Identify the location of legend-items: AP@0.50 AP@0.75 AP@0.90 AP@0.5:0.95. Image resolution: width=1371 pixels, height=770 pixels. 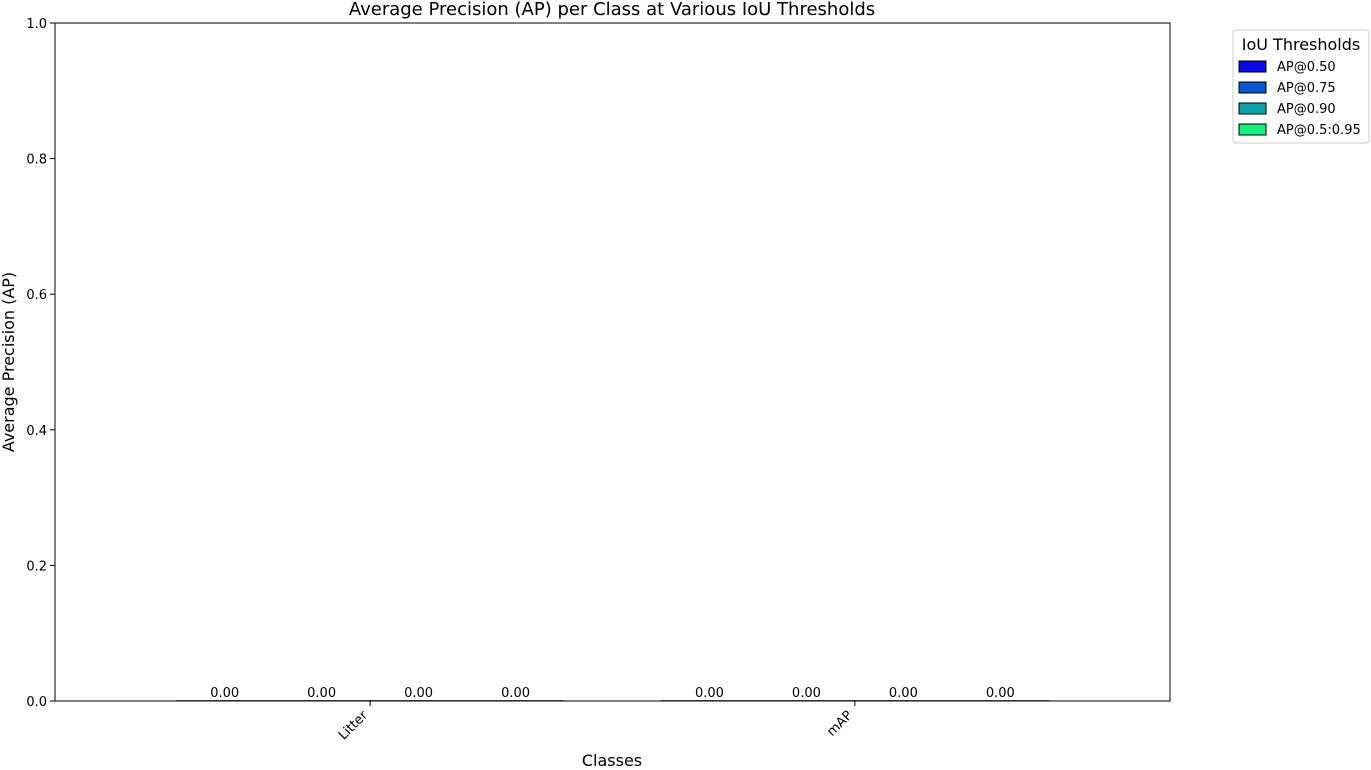
(1299, 99).